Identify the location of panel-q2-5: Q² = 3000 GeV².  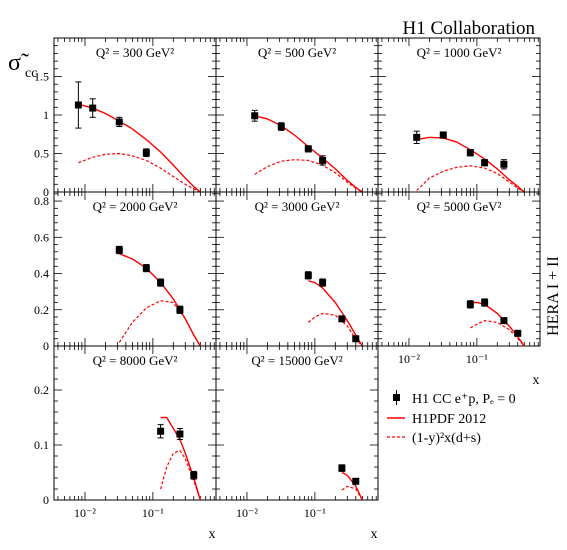
(297, 269).